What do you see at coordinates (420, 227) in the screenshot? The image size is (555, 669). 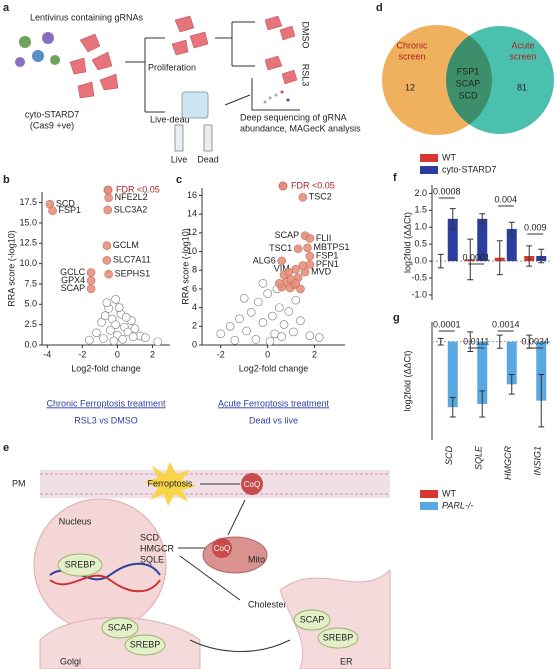 I see `y-tick-label: 1.0` at bounding box center [420, 227].